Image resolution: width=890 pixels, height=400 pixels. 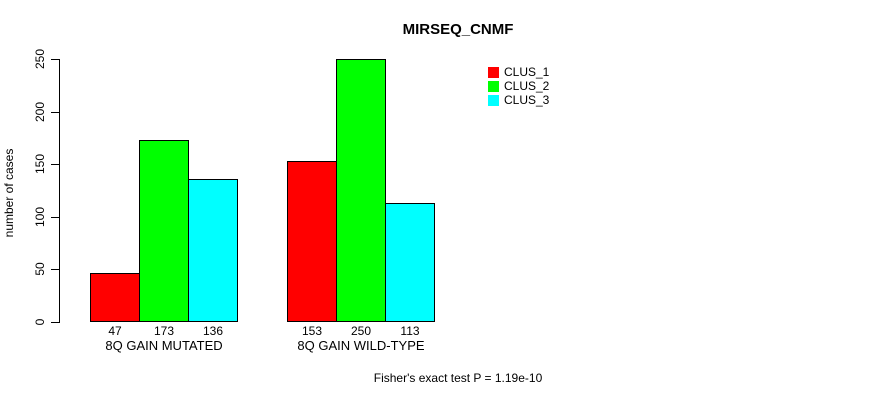 What do you see at coordinates (527, 86) in the screenshot?
I see `legend-label: CLUS_2` at bounding box center [527, 86].